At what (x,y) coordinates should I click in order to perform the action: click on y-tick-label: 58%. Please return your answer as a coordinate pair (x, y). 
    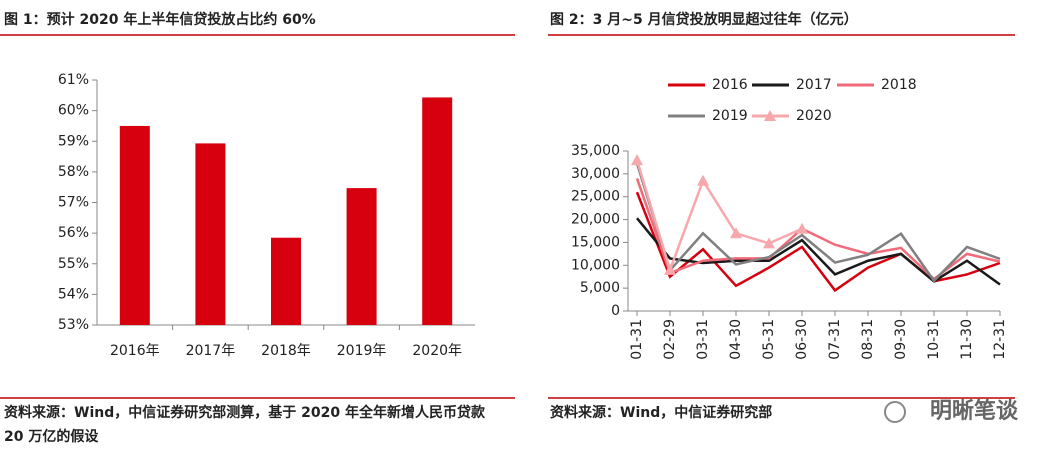
    Looking at the image, I should click on (73, 172).